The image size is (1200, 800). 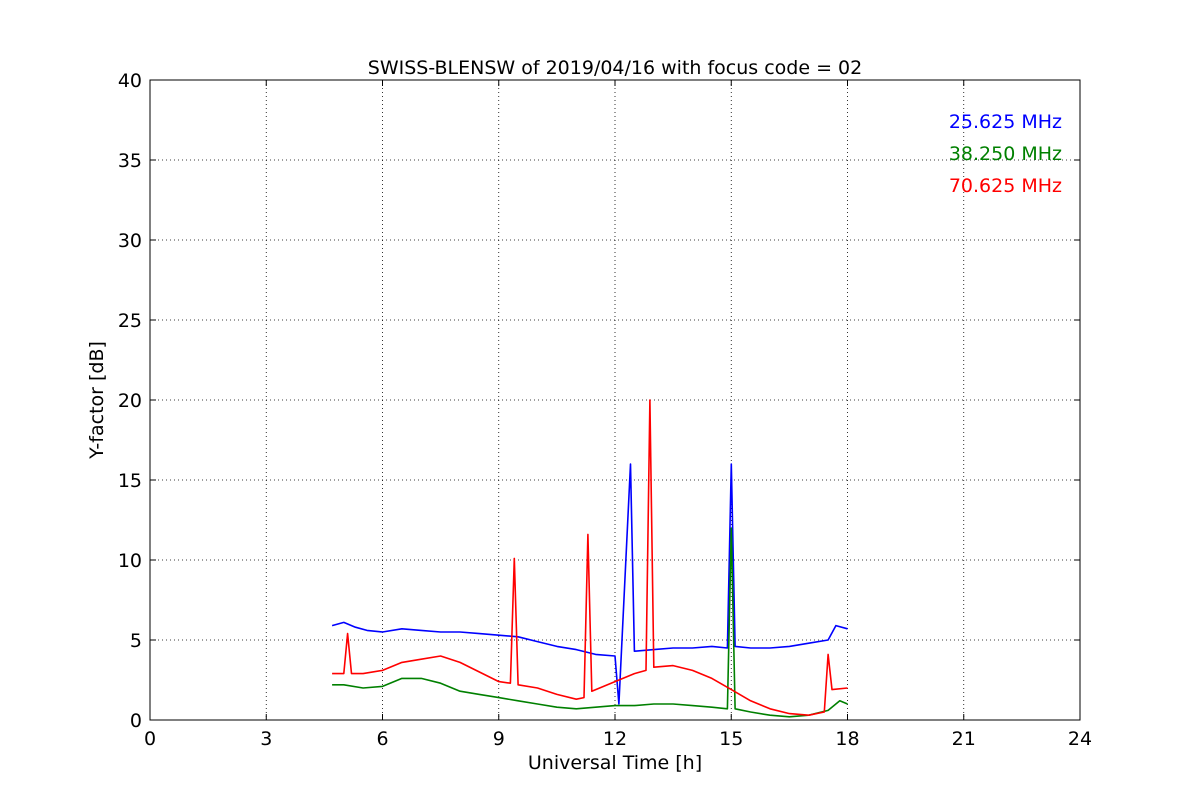 I want to click on y-tick-label: 0, so click(x=136, y=721).